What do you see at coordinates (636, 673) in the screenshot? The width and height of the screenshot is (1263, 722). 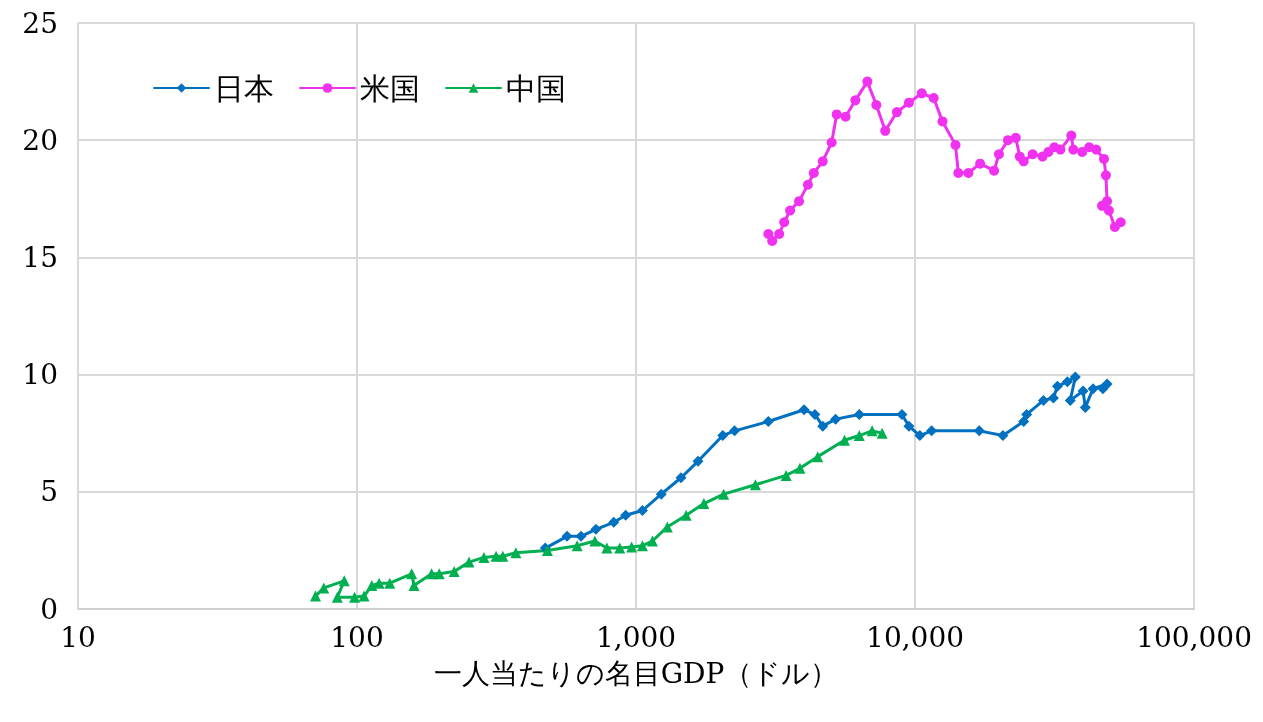 I see `x-axis-title: 一人当たりの名目GDP（ドル）` at bounding box center [636, 673].